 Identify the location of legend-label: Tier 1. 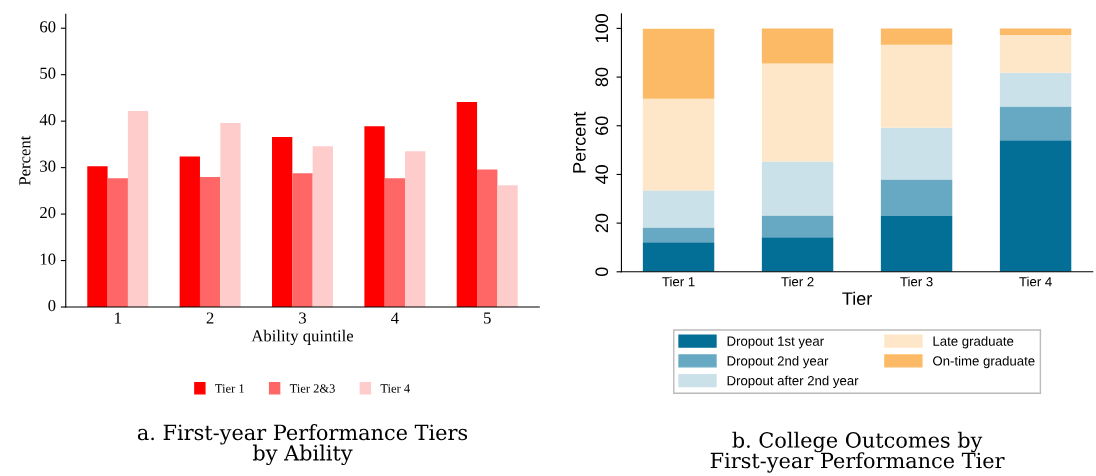
(229, 388).